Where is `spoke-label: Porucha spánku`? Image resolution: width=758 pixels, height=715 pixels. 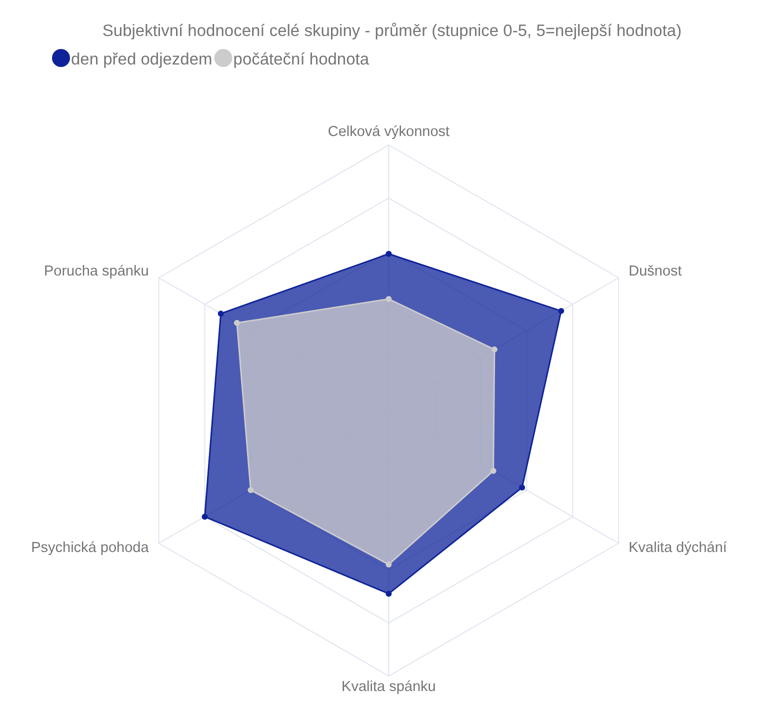 spoke-label: Porucha spánku is located at coordinates (96, 272).